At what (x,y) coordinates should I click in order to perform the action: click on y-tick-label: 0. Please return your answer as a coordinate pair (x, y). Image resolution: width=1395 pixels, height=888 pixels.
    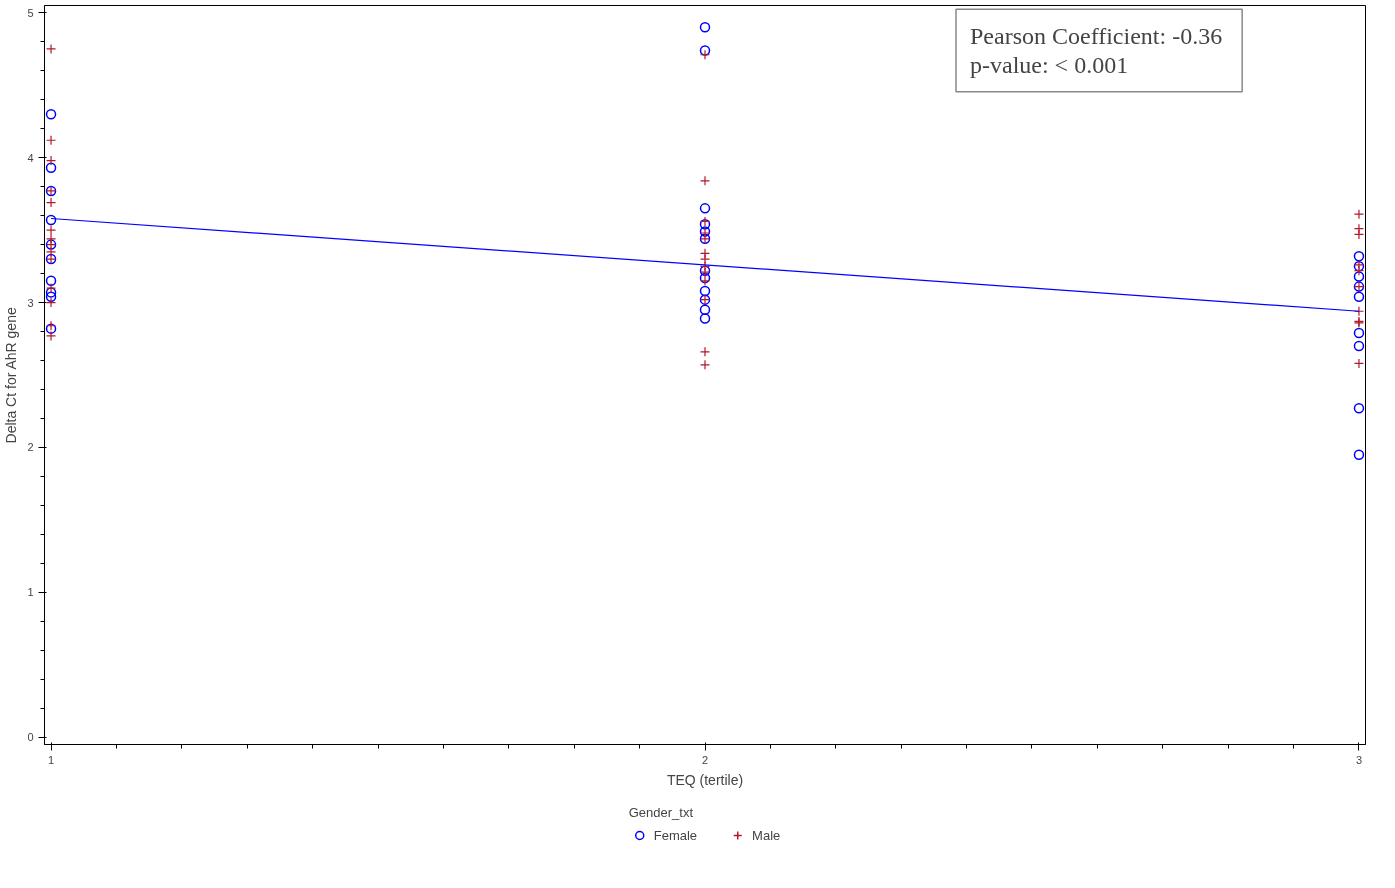
    Looking at the image, I should click on (30, 737).